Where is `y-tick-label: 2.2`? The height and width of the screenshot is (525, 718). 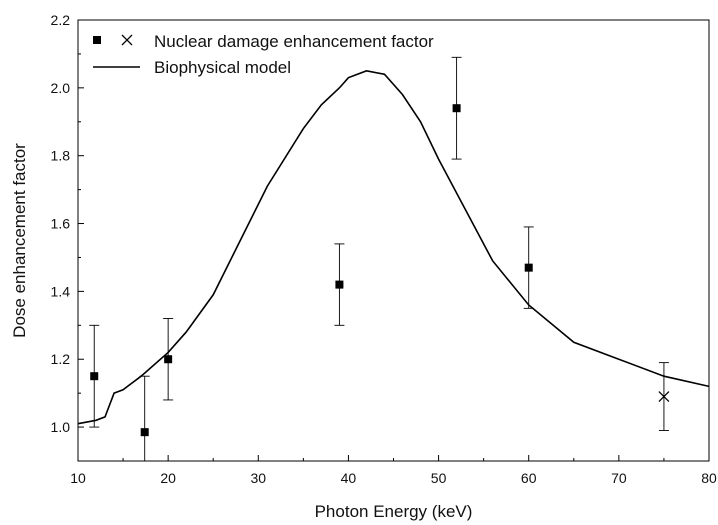 y-tick-label: 2.2 is located at coordinates (61, 20).